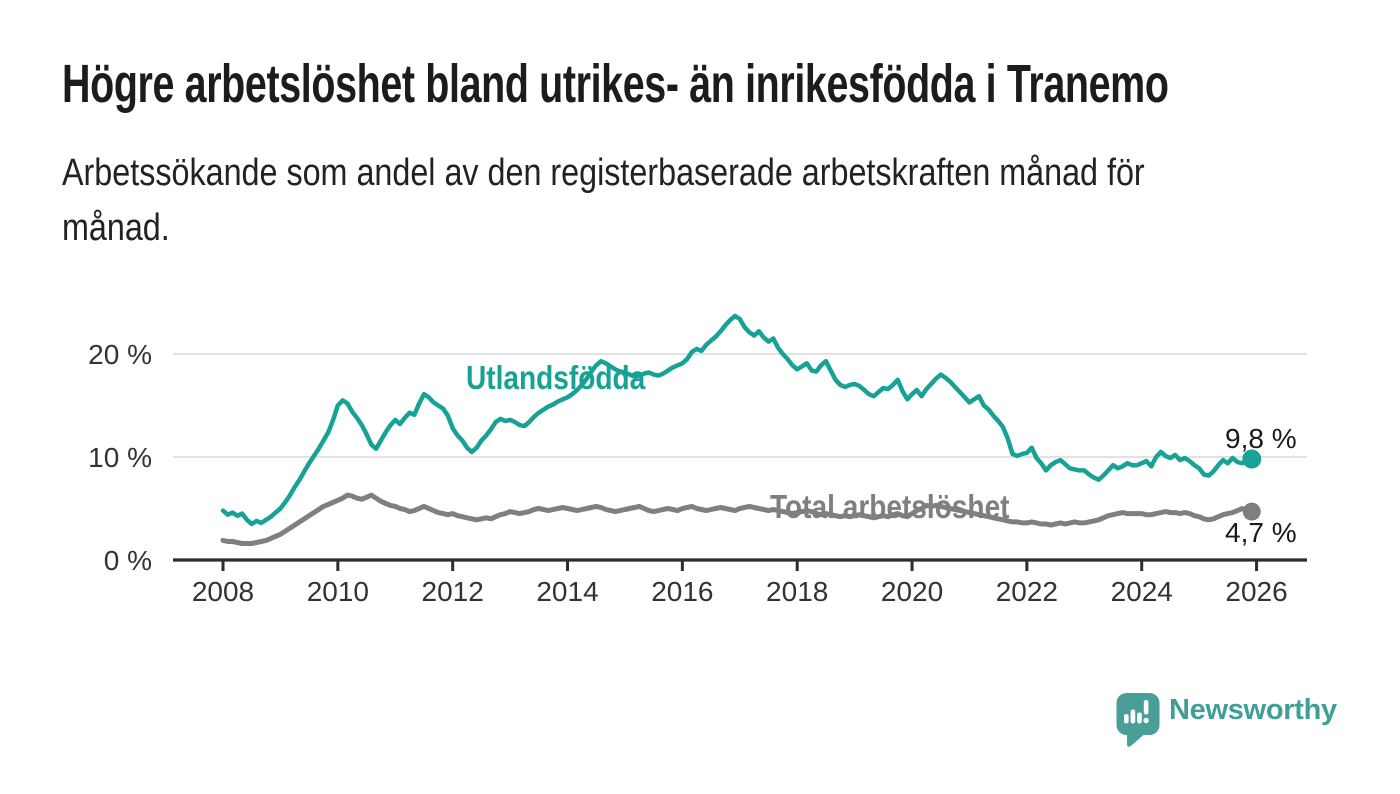 This screenshot has height=794, width=1400. I want to click on x-axis-tick-label: 2020, so click(912, 591).